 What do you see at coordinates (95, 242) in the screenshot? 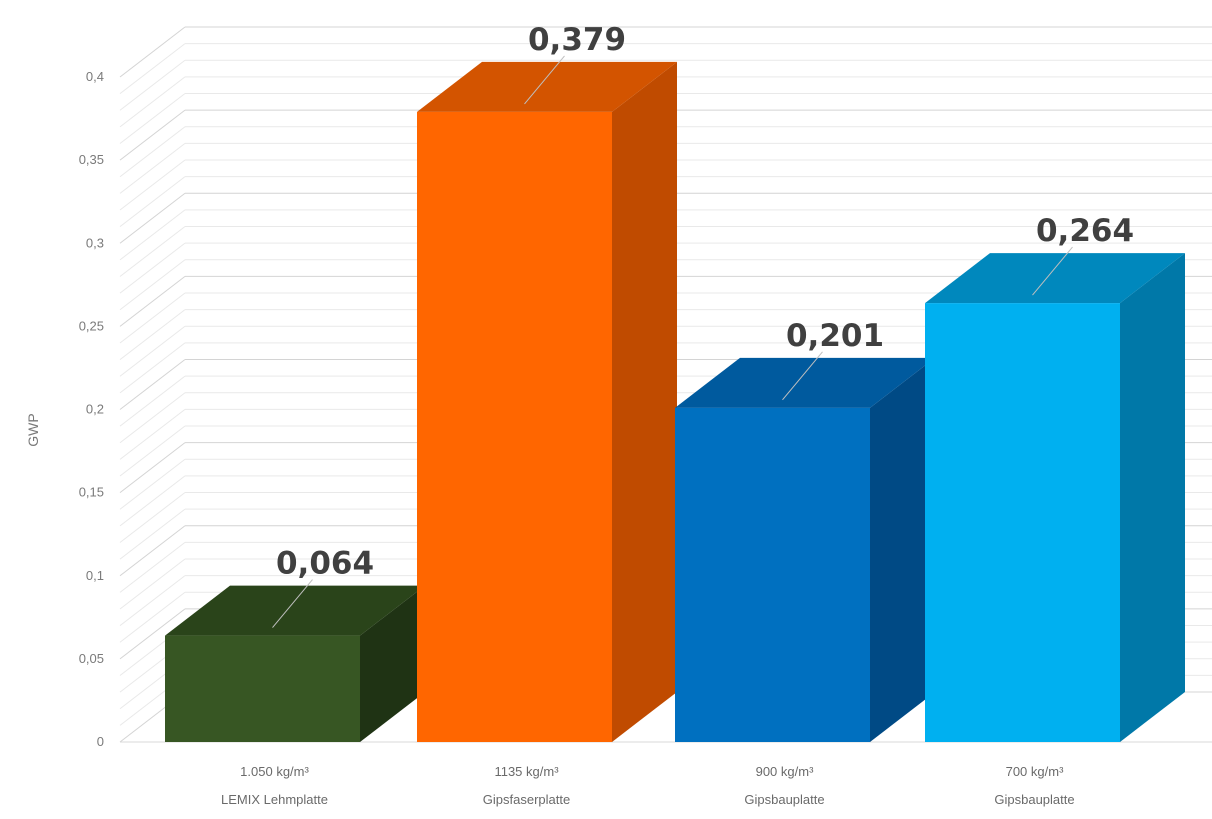
I see `y-tick-label: 0,3` at bounding box center [95, 242].